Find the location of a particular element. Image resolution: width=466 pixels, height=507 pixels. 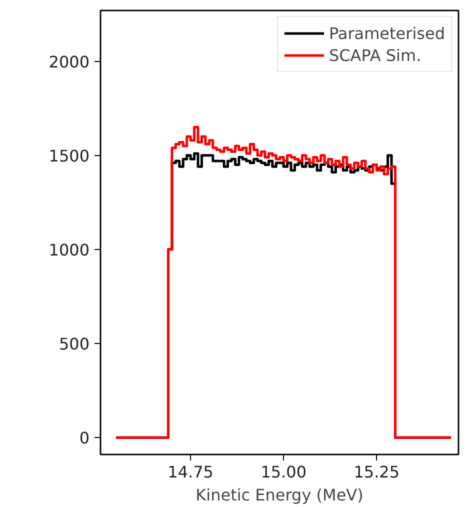

y-tick-label: 1000 is located at coordinates (69, 250).